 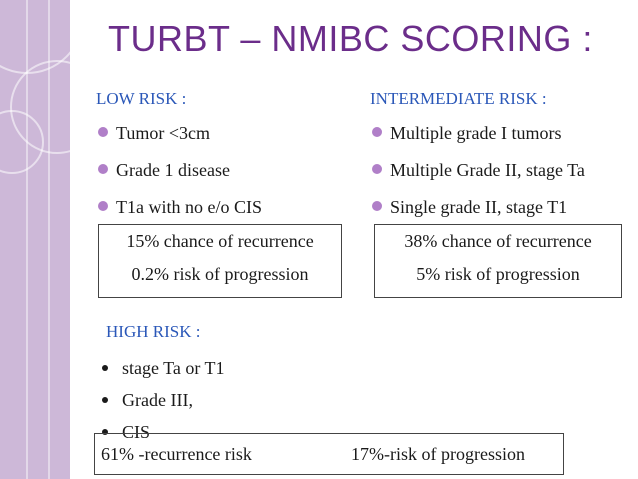 I want to click on high-risk-recurrence: 61% -recurrence risk, so click(x=176, y=454).